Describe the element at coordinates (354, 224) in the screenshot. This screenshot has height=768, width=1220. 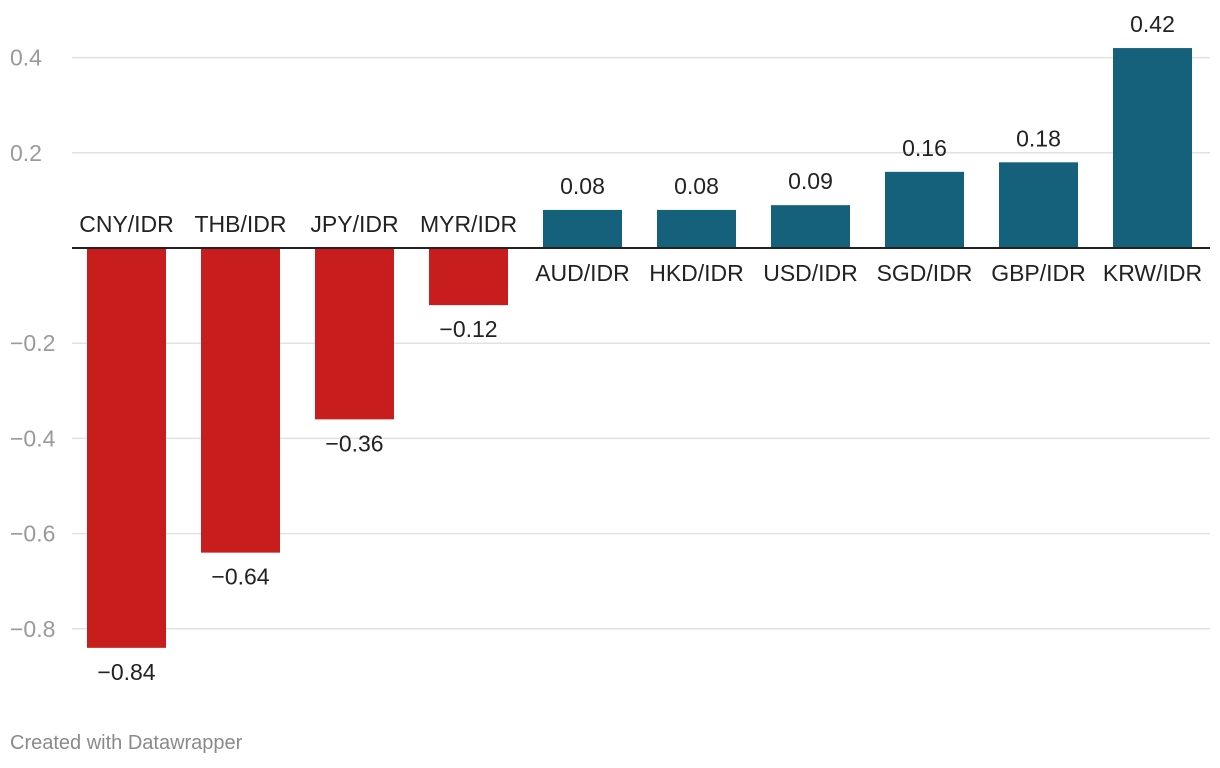
I see `category-label: JPY/IDR` at that location.